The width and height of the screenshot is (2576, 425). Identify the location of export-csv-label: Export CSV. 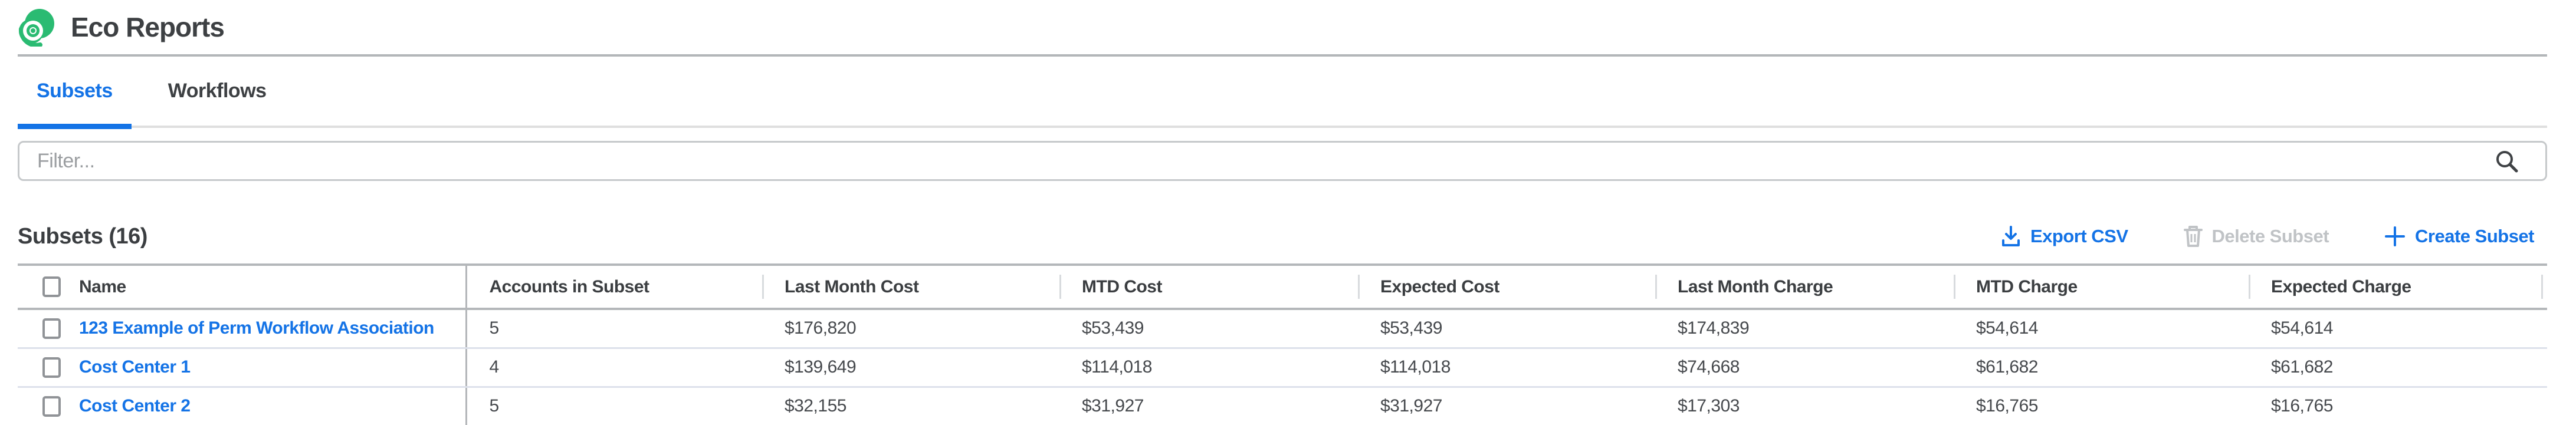
(2079, 236).